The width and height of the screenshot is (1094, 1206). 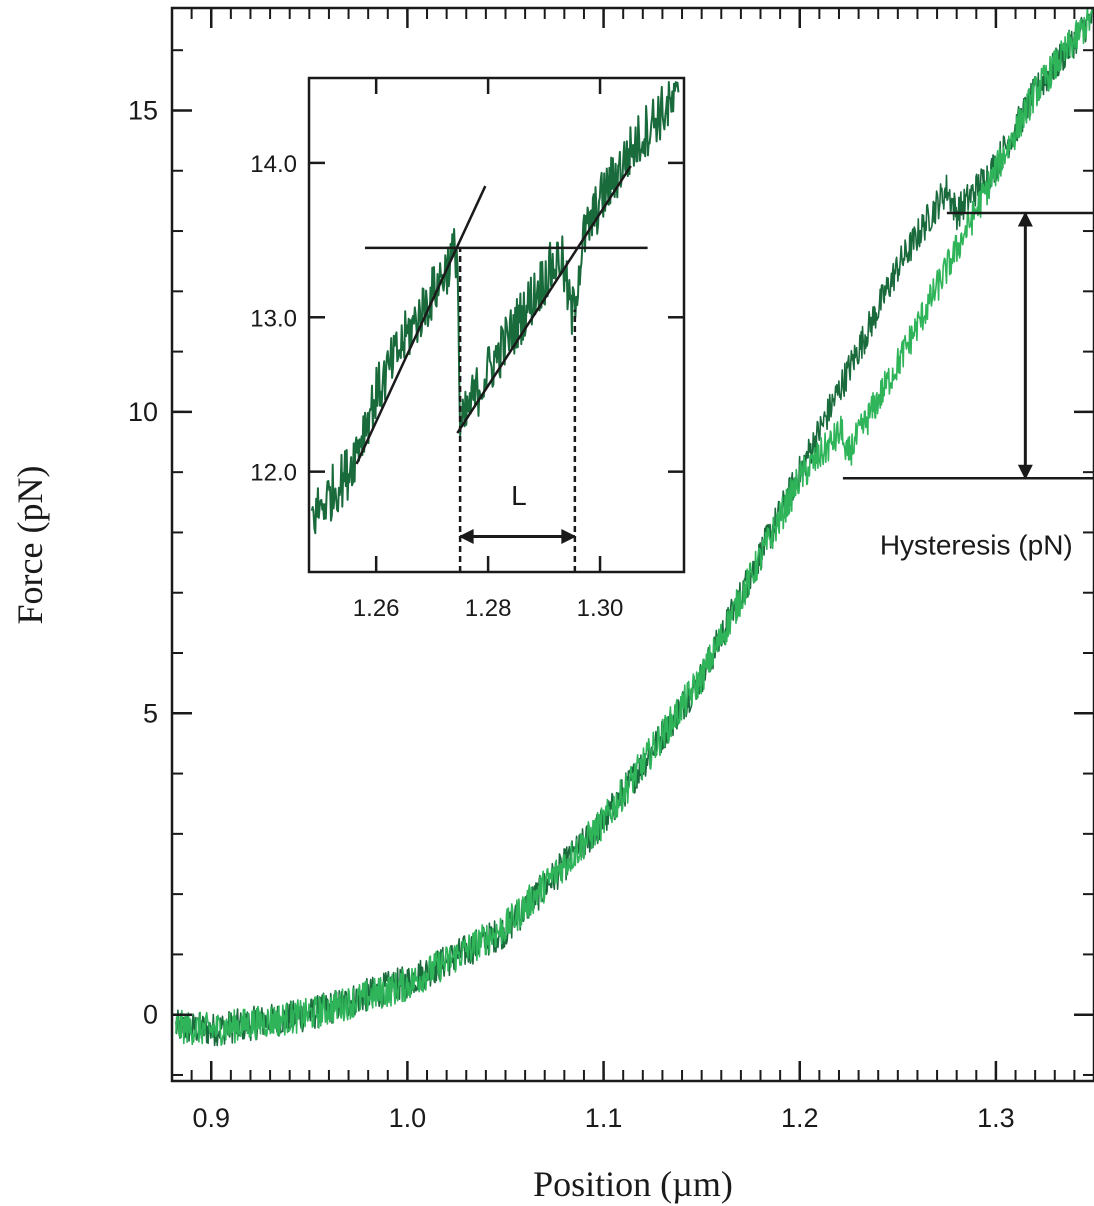 What do you see at coordinates (376, 608) in the screenshot?
I see `inset-x-tick-label: 1.26` at bounding box center [376, 608].